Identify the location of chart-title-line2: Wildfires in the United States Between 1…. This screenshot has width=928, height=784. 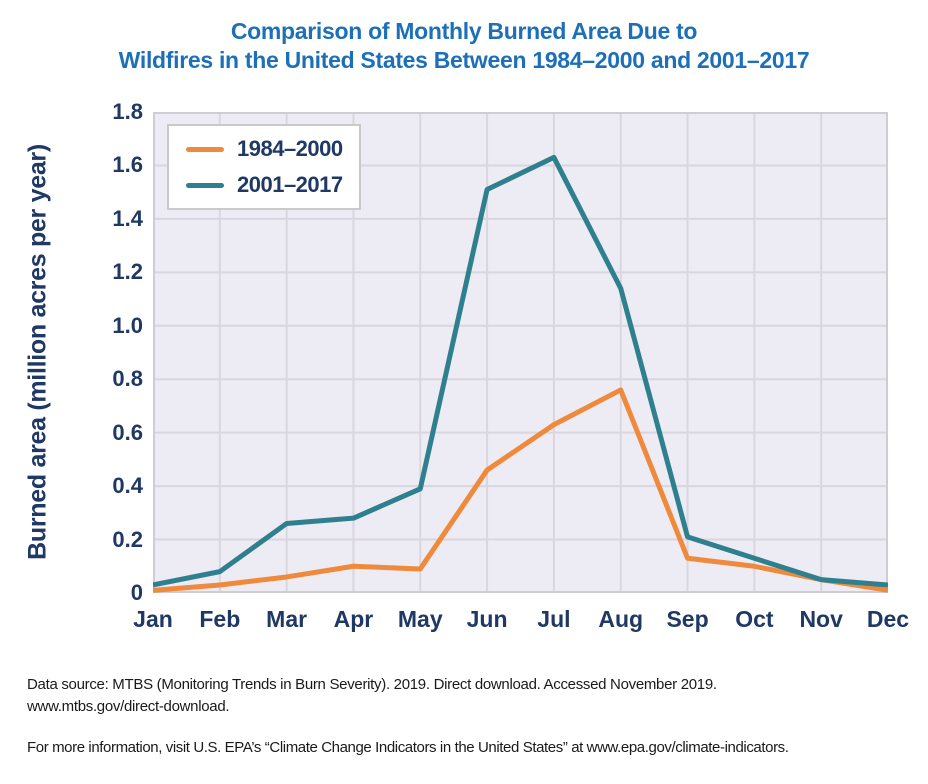
(464, 60).